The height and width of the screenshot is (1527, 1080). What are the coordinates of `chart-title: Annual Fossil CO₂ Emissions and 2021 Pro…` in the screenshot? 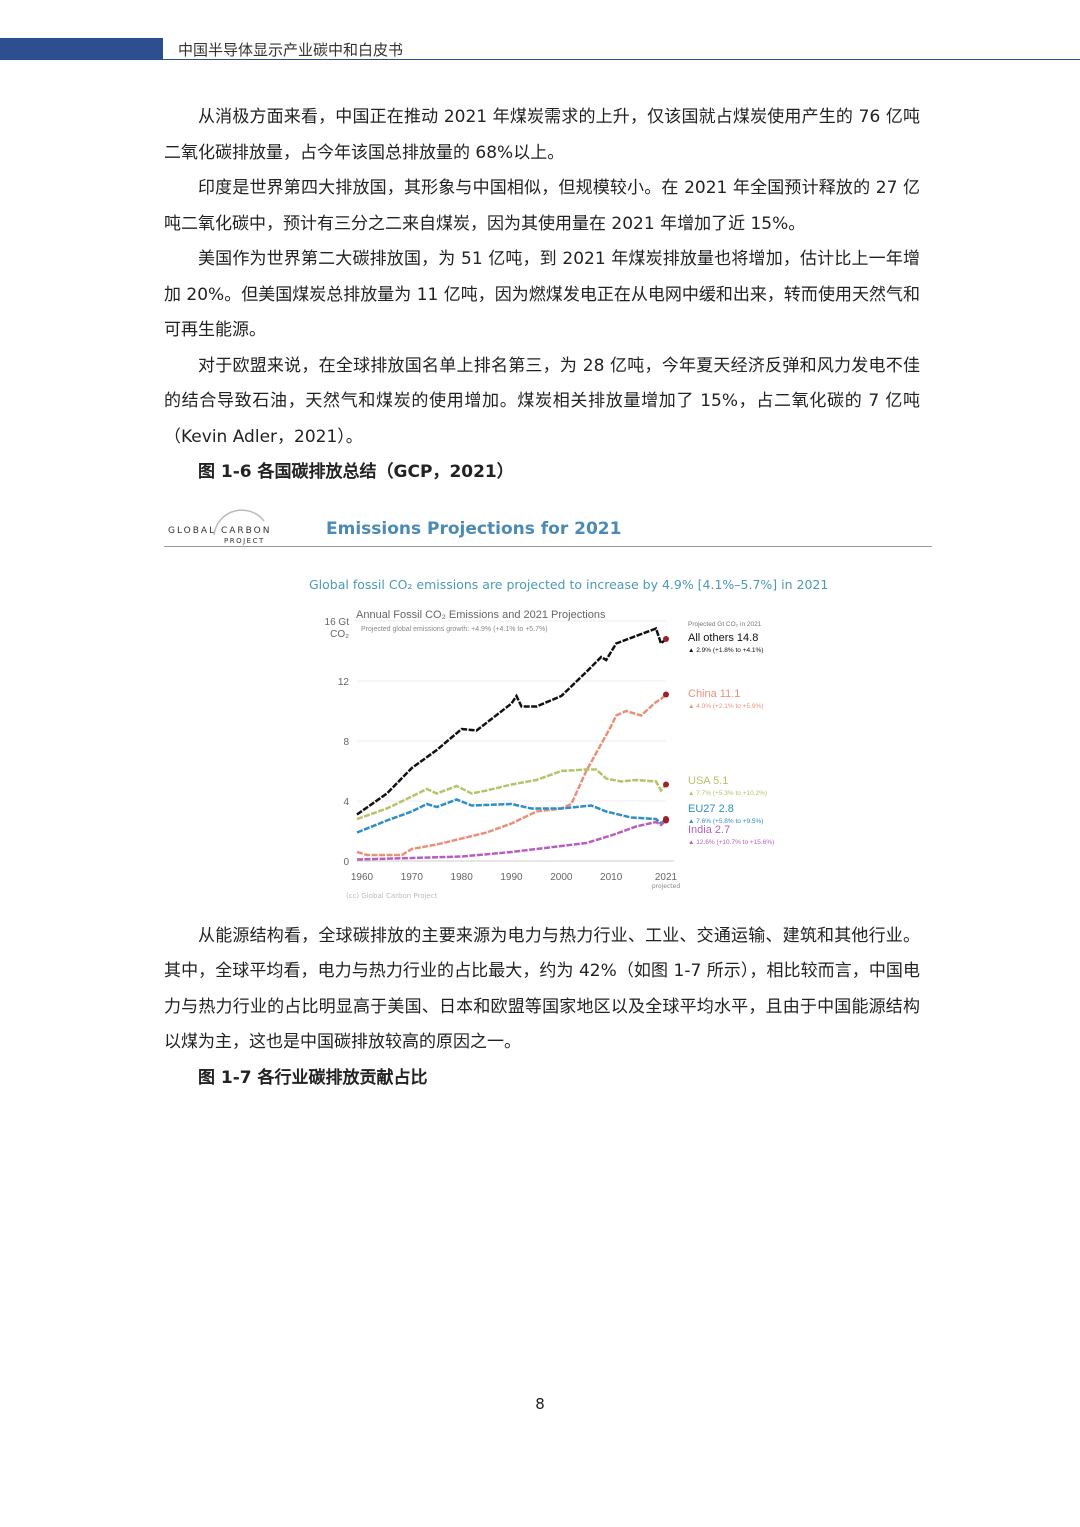 It's located at (481, 615).